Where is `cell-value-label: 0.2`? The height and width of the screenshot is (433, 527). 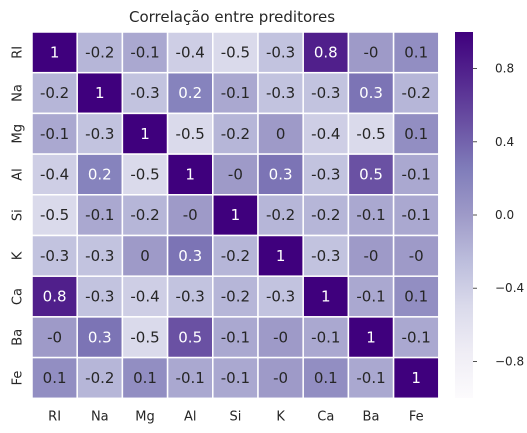 cell-value-label: 0.2 is located at coordinates (100, 174).